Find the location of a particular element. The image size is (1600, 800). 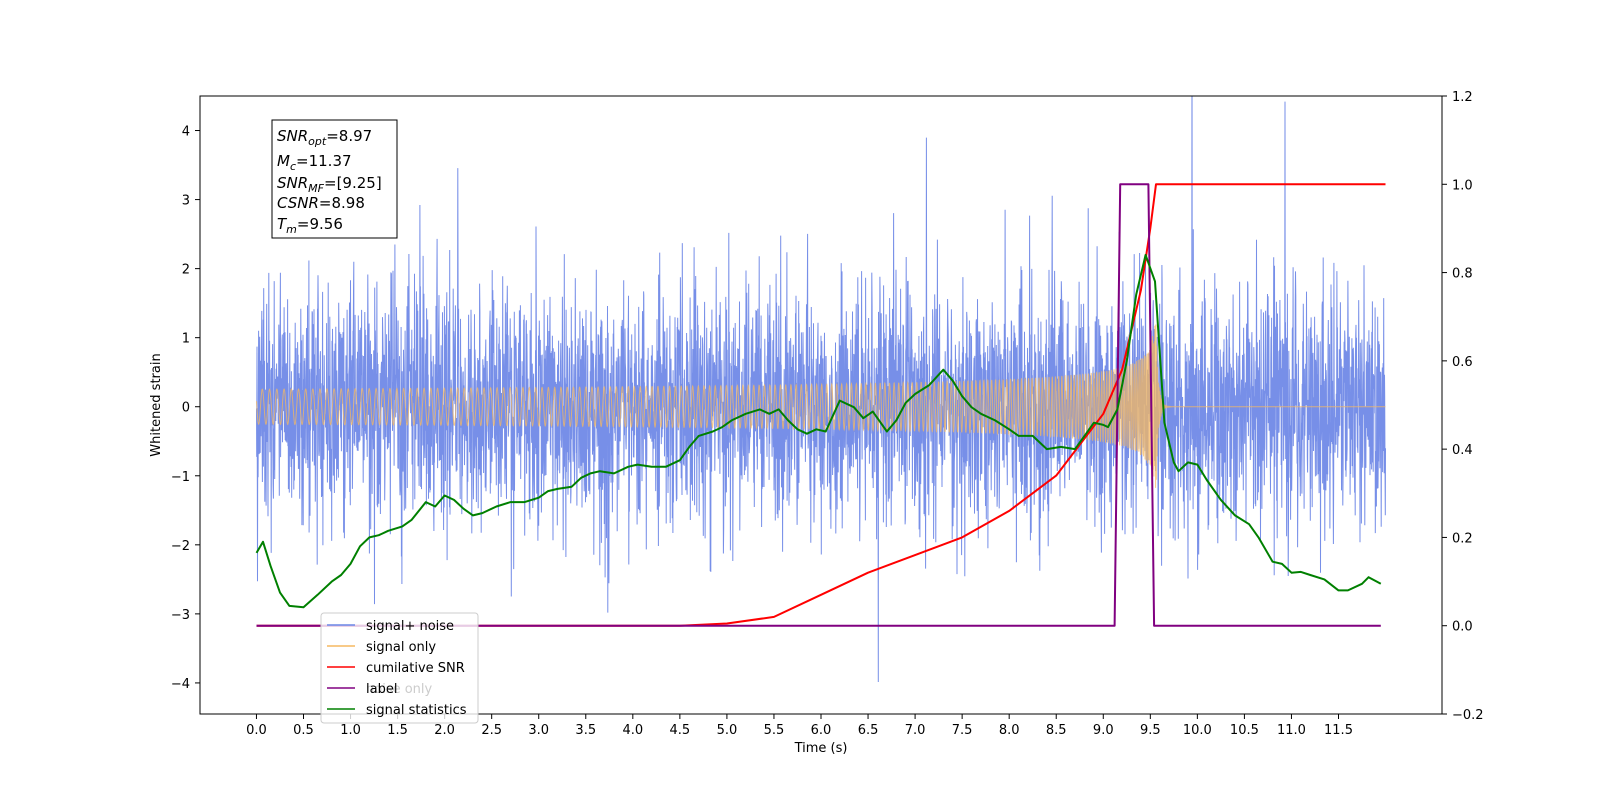

x-tick-label: 8.5 is located at coordinates (1056, 730).